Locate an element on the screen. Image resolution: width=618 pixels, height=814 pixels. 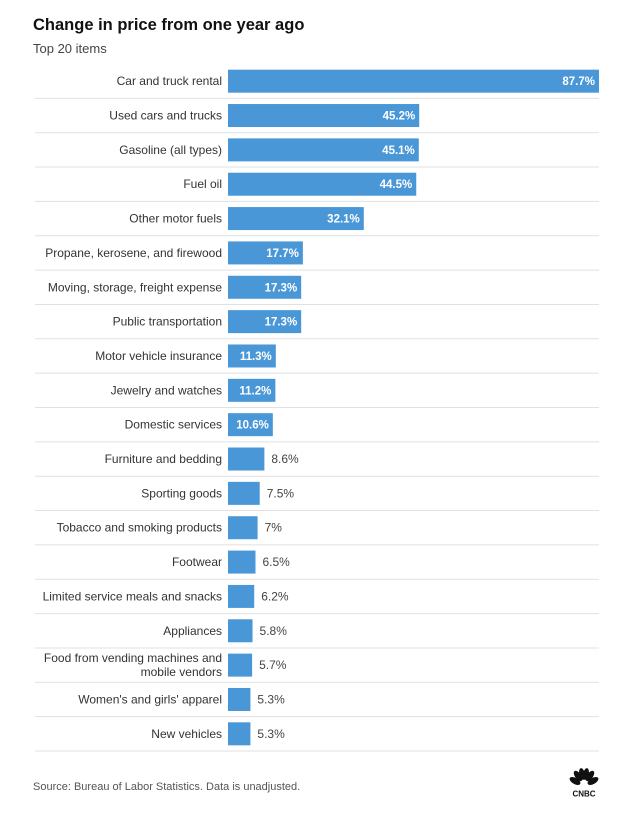
category-label: Jewelry and watches is located at coordinates (166, 390).